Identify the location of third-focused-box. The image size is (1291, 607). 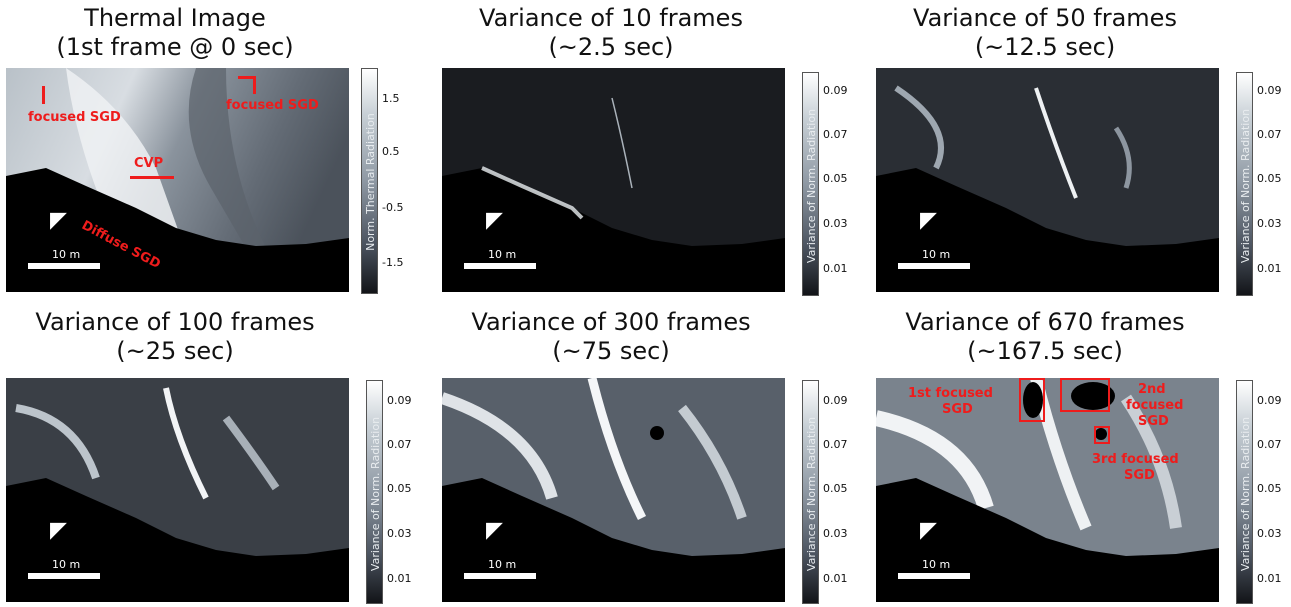
(1102, 435).